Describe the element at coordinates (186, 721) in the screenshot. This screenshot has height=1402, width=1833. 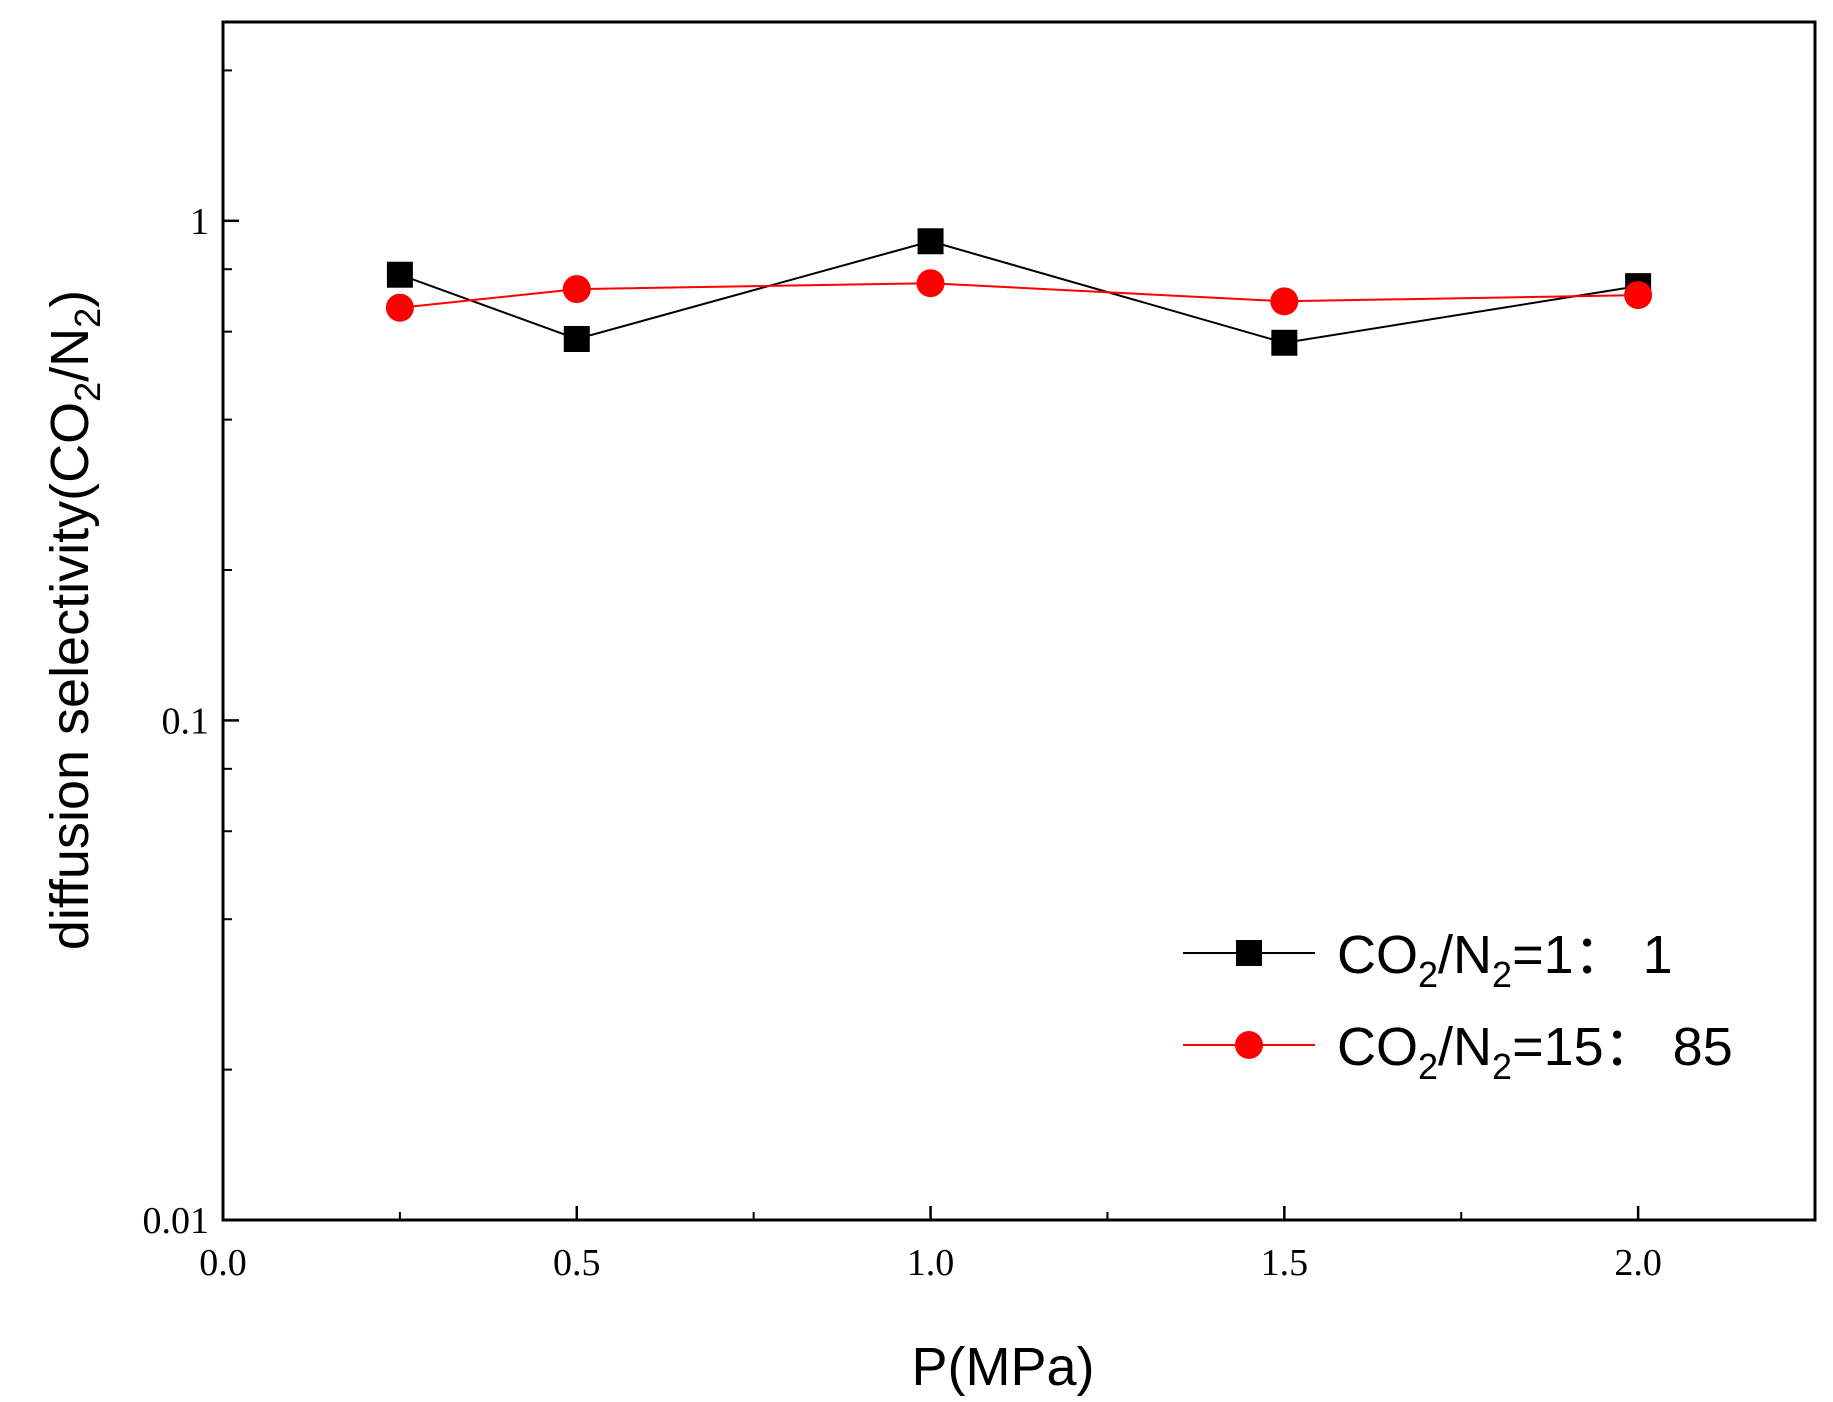
I see `y-tick-label: 0.1` at that location.